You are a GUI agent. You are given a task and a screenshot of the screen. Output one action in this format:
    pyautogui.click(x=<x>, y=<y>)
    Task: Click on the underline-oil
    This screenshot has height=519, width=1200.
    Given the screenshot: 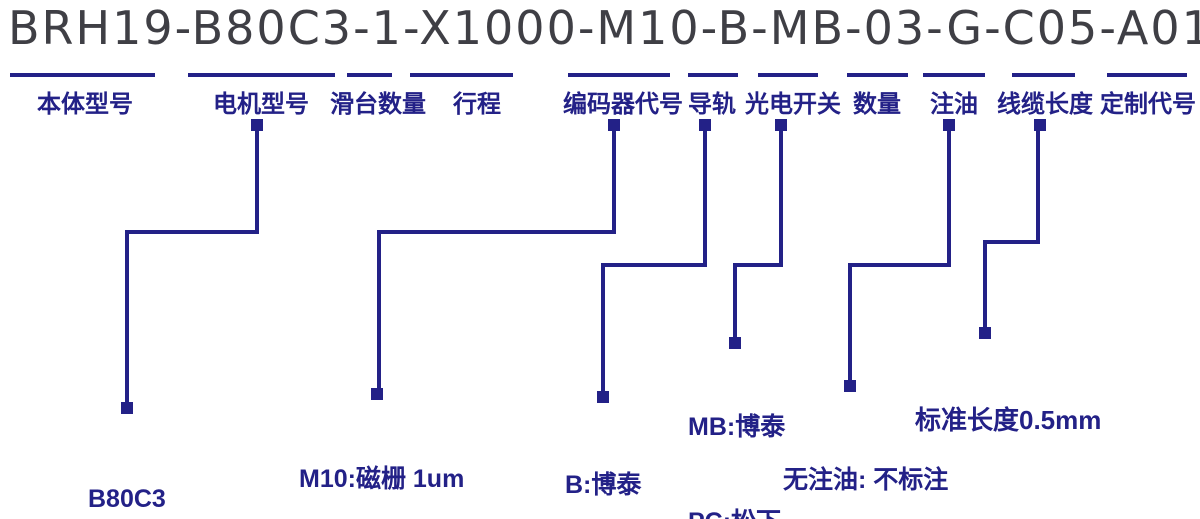 What is the action you would take?
    pyautogui.click(x=954, y=75)
    